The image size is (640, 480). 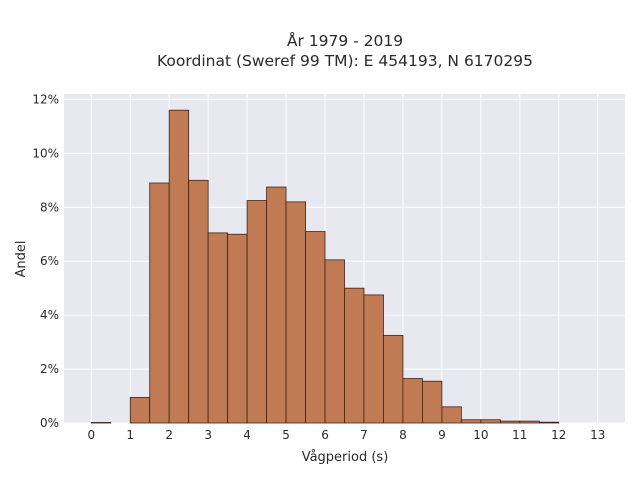 What do you see at coordinates (21, 259) in the screenshot?
I see `y-axis-label: Andel` at bounding box center [21, 259].